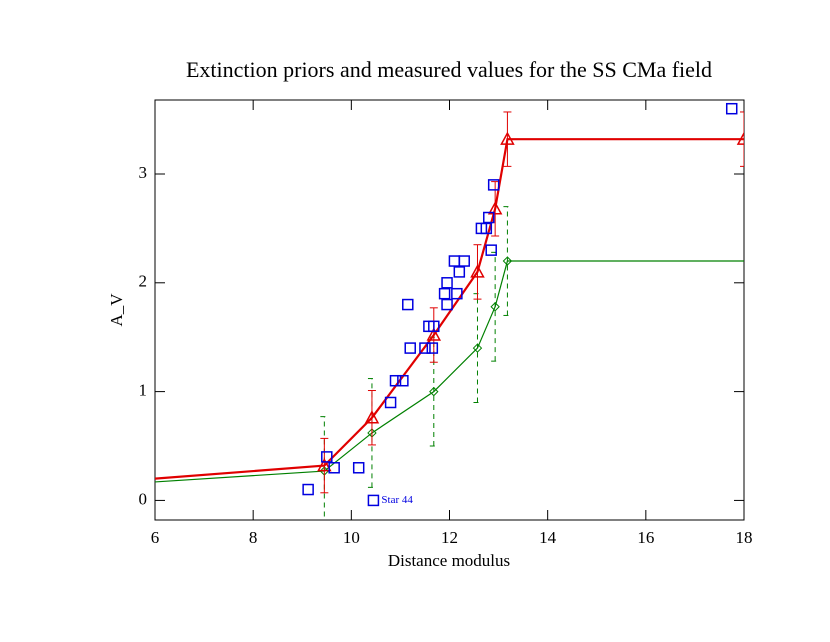 This screenshot has height=642, width=830. What do you see at coordinates (155, 537) in the screenshot?
I see `x-tick-label: 6` at bounding box center [155, 537].